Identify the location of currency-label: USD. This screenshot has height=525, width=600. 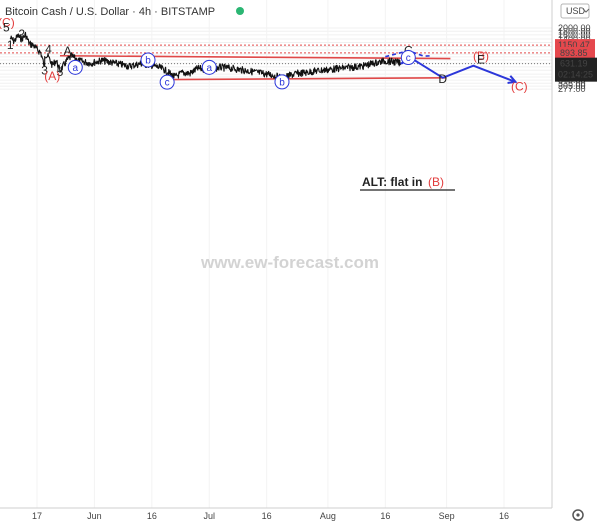
(576, 11).